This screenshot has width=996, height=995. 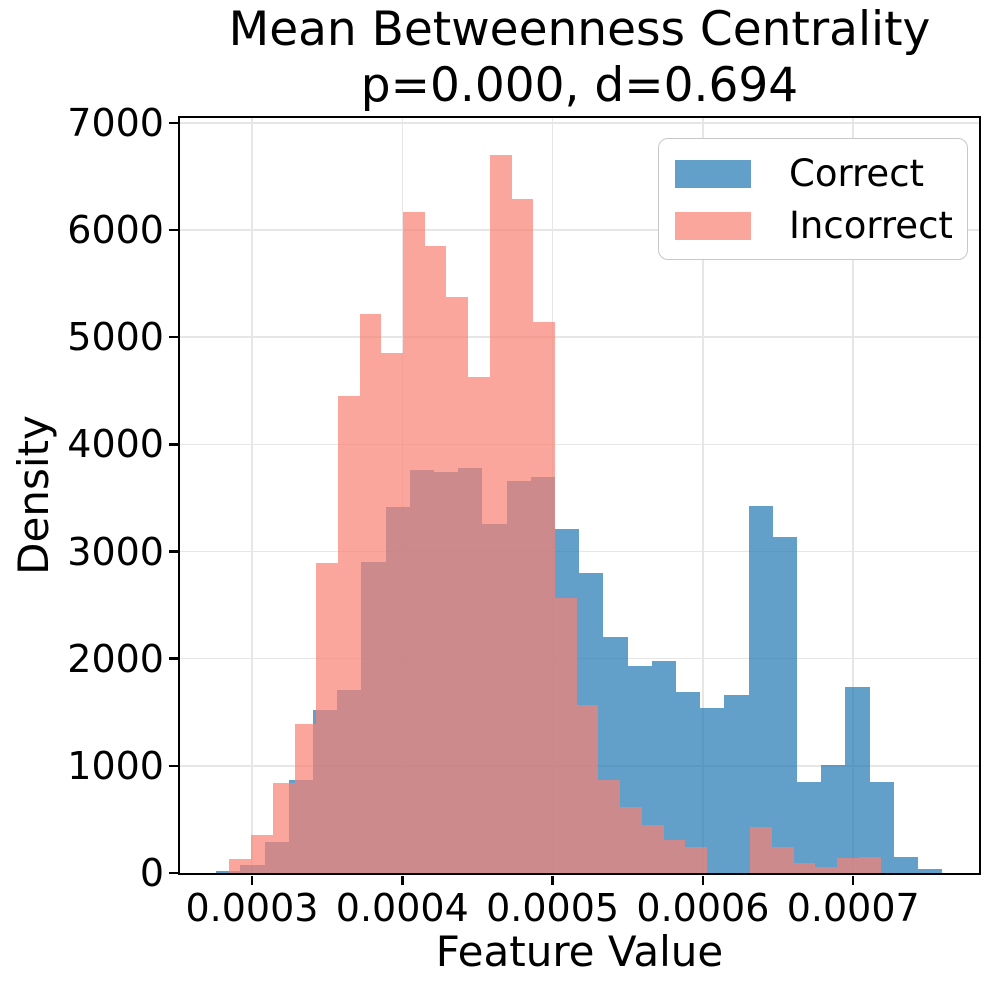 What do you see at coordinates (703, 908) in the screenshot?
I see `x-tick-label: 0.0006` at bounding box center [703, 908].